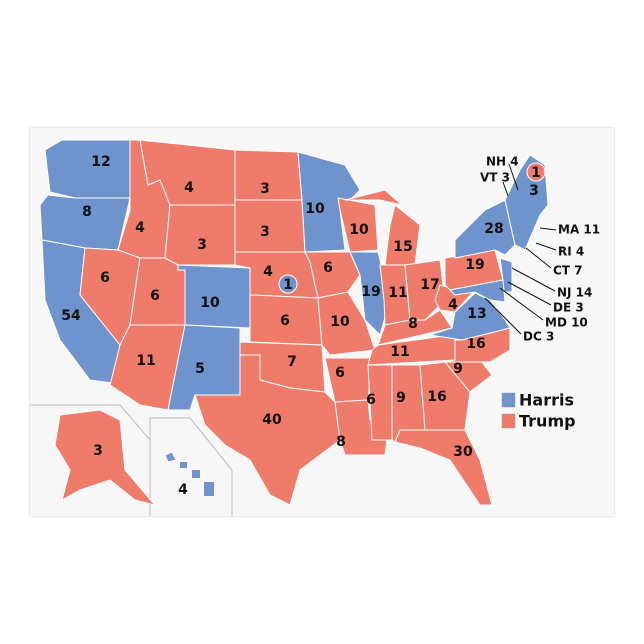 This screenshot has height=644, width=644. What do you see at coordinates (508, 400) in the screenshot?
I see `legend-swatch-harris` at bounding box center [508, 400].